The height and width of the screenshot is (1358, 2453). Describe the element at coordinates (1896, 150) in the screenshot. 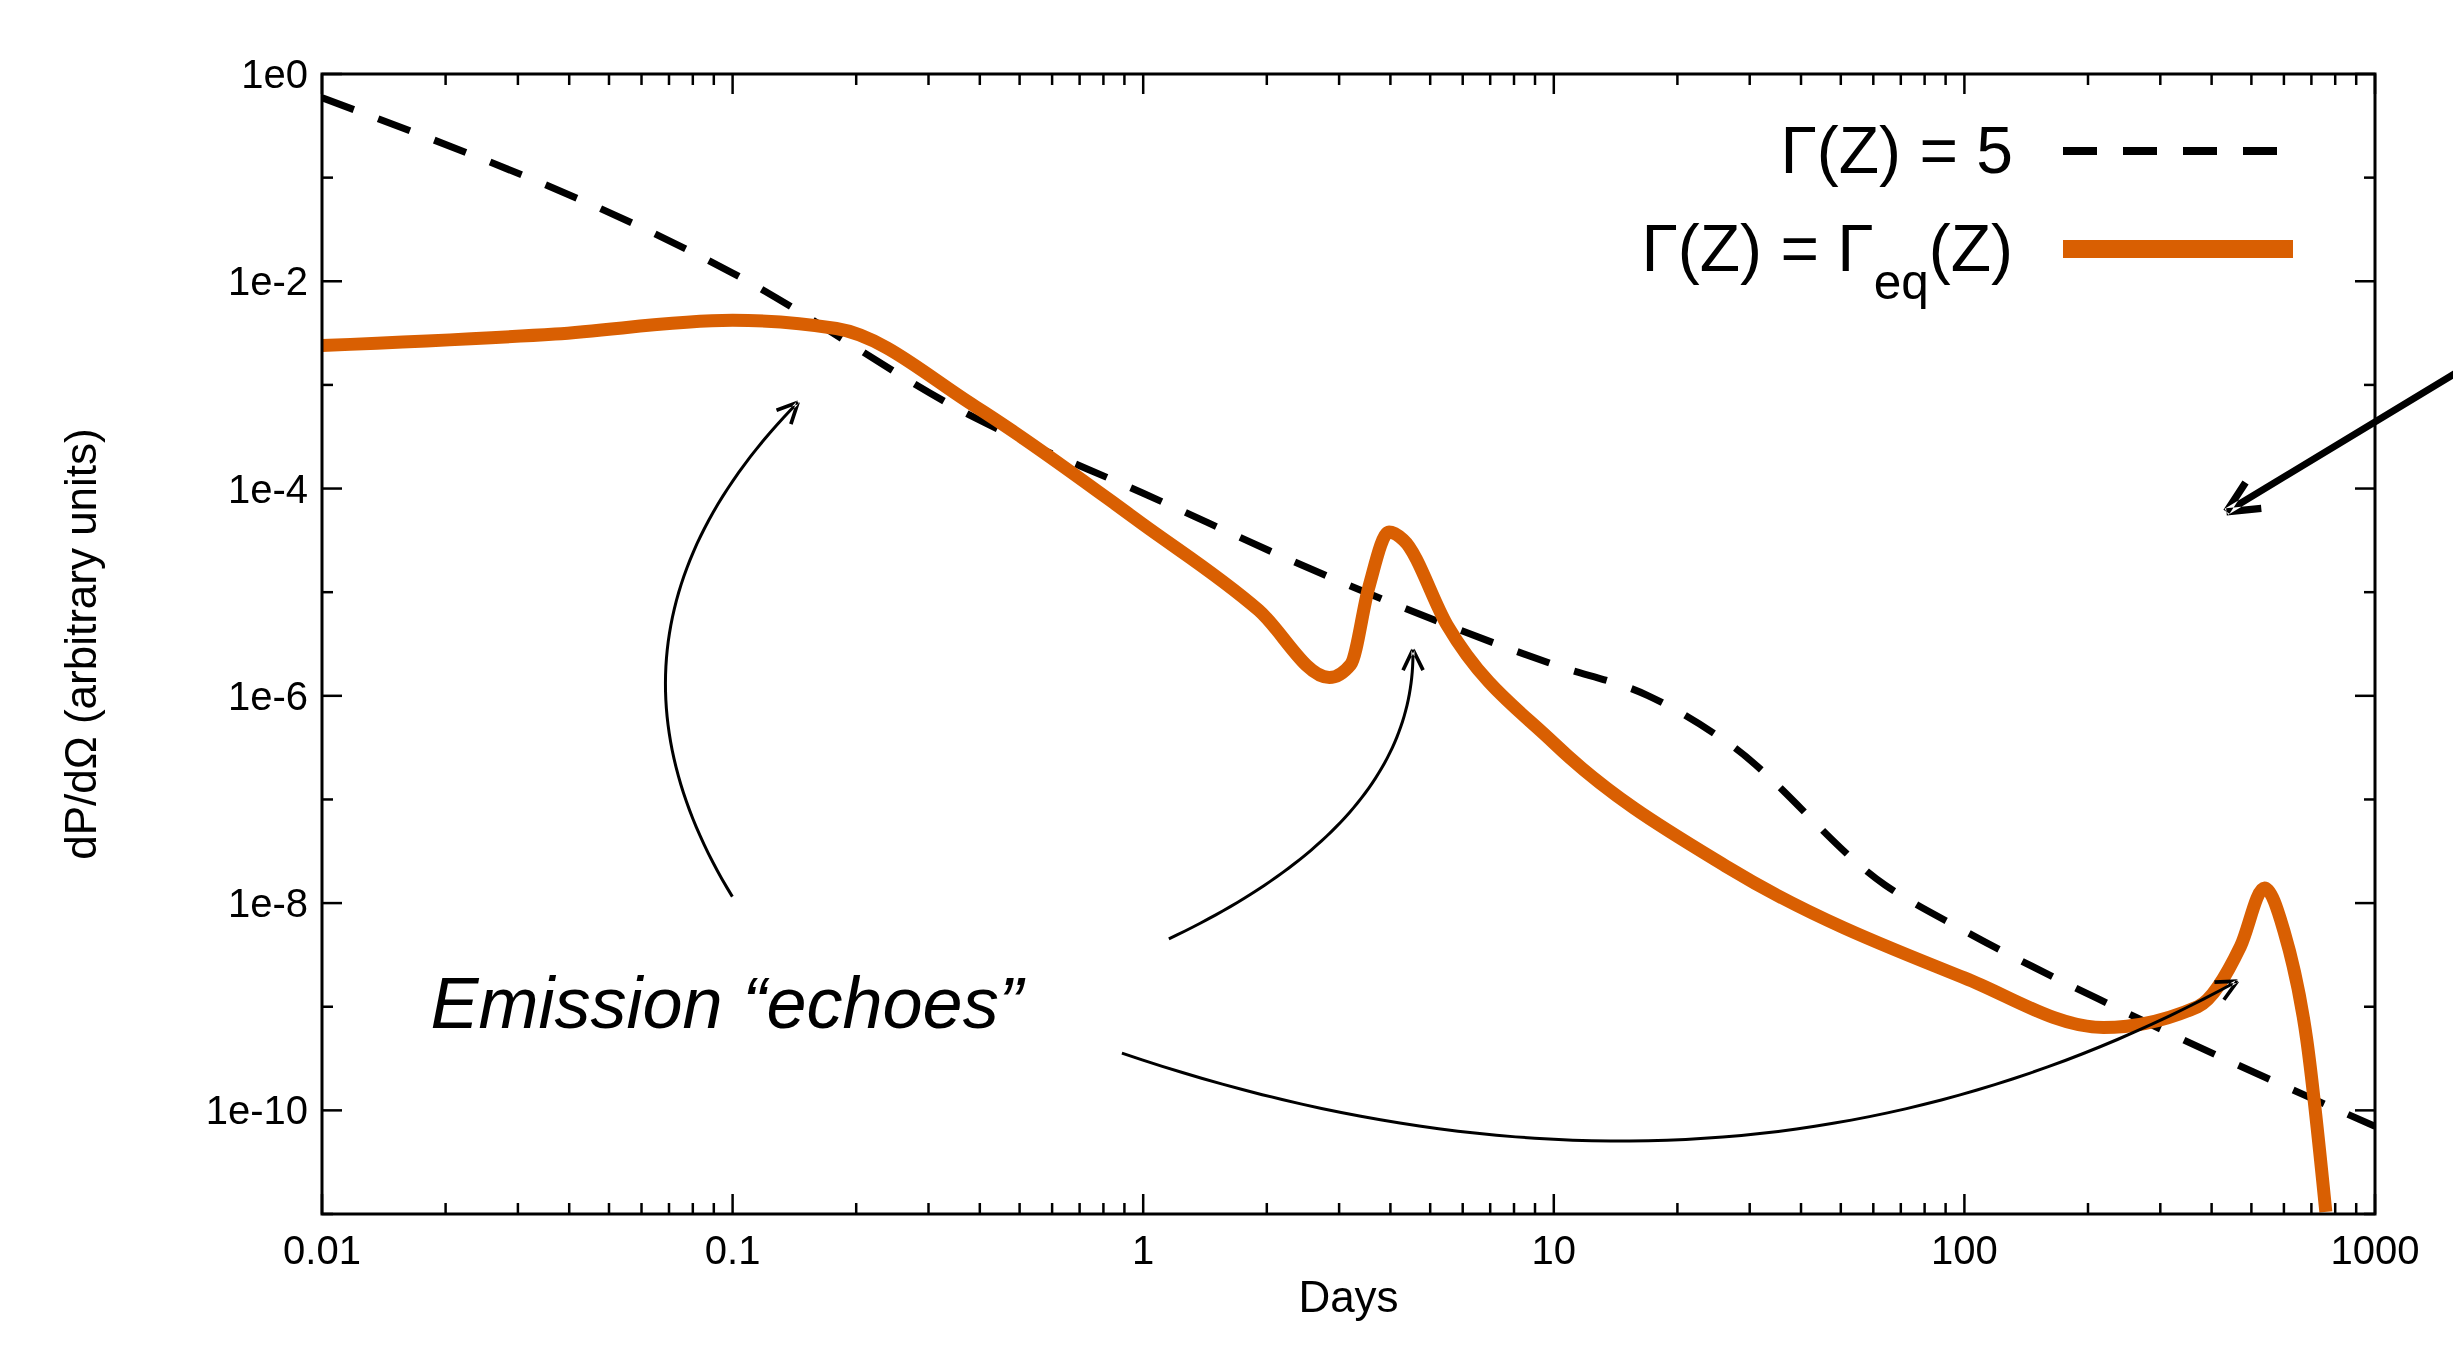

I see `legend-label: Γ(Z) = 5` at that location.